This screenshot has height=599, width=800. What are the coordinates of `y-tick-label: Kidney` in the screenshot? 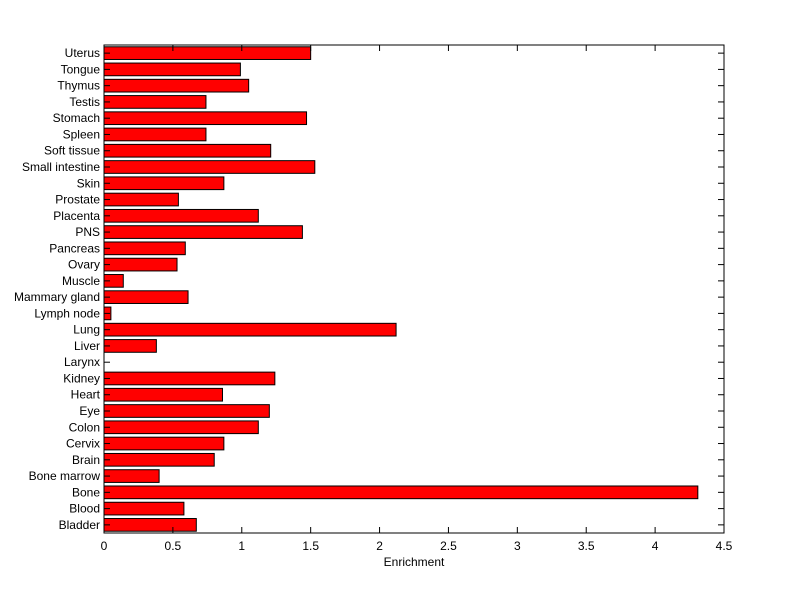 It's located at (81, 378).